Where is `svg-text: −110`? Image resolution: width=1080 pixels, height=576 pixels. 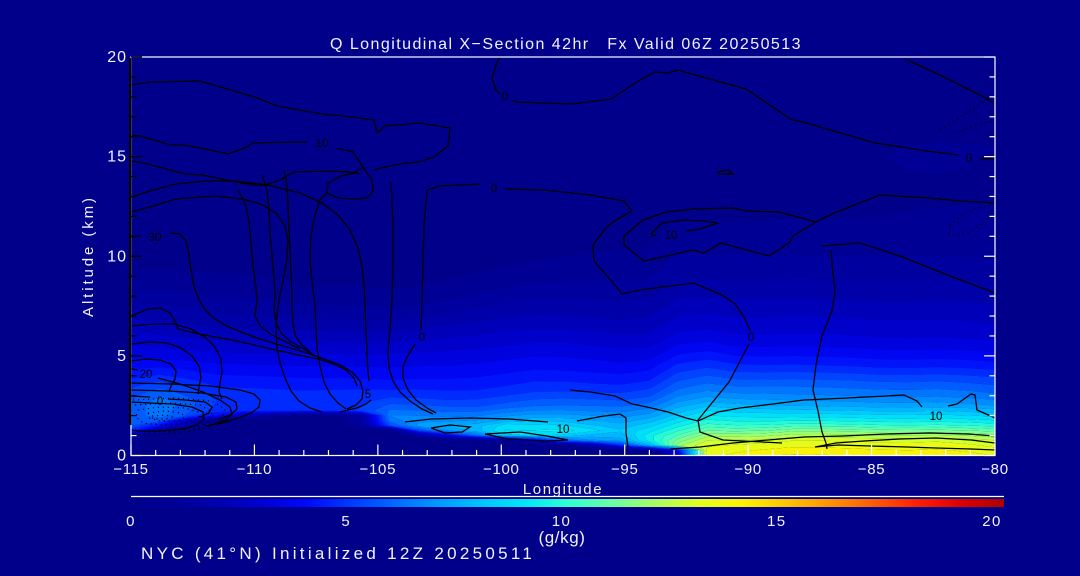 svg-text: −110 is located at coordinates (254, 469).